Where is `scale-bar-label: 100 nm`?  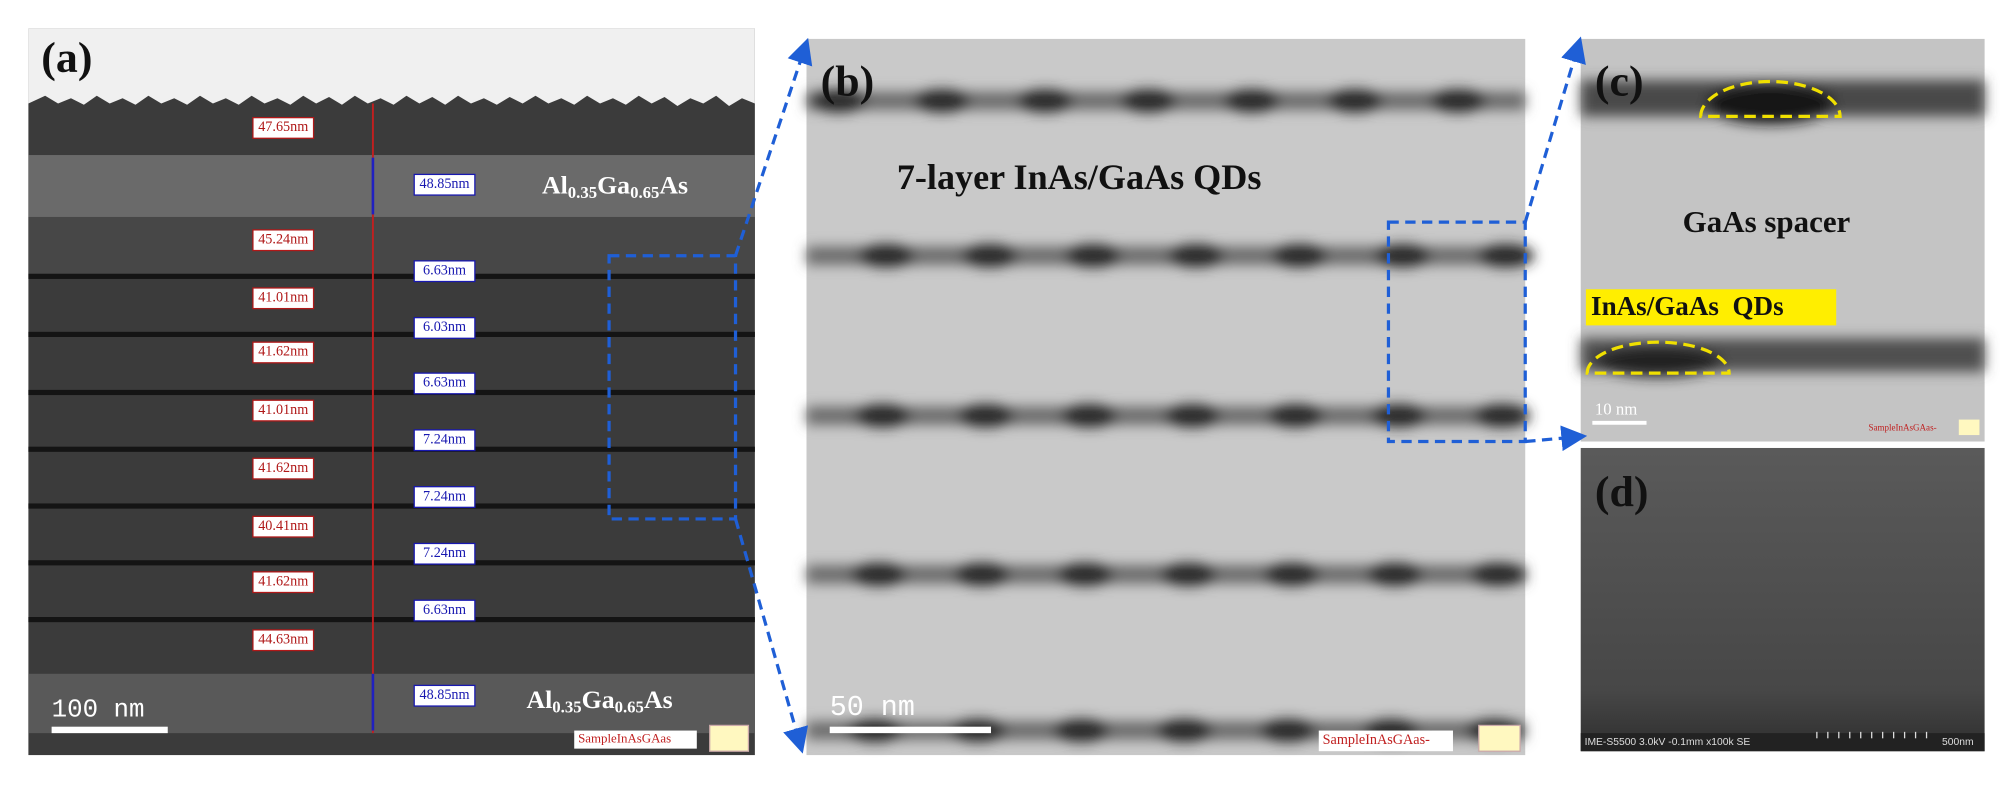
scale-bar-label: 100 nm is located at coordinates (98, 710).